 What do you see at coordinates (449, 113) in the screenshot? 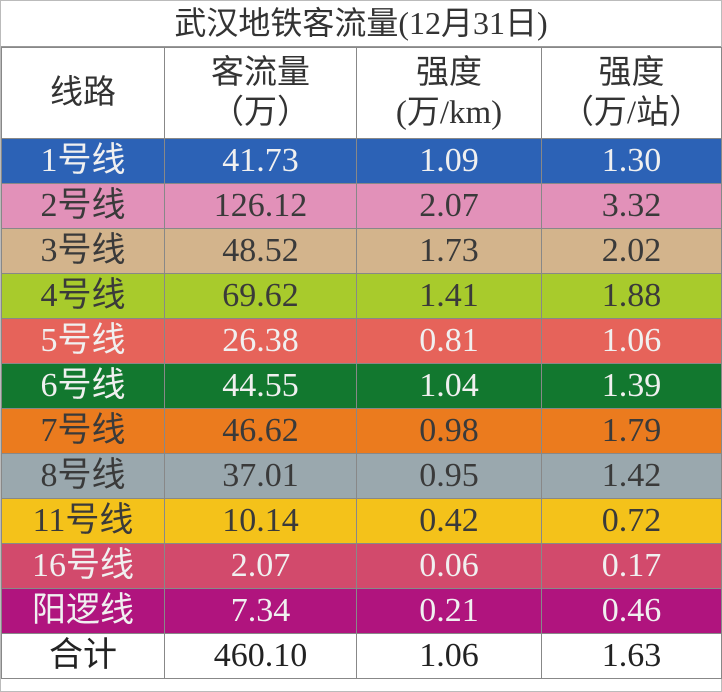
I see `header-text: (万/km)` at bounding box center [449, 113].